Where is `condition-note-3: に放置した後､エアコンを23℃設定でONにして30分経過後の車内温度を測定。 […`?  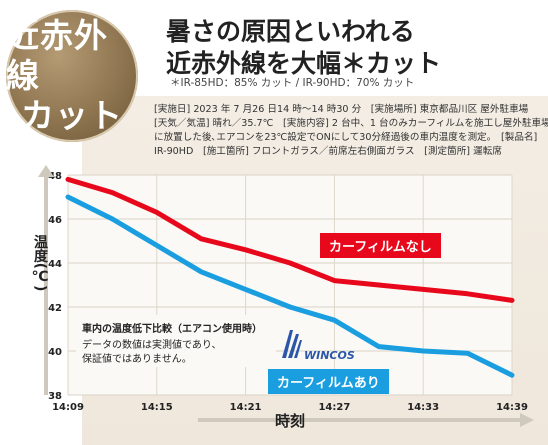 condition-note-3: に放置した後､エアコンを23℃設定でONにして30分経過後の車内温度を測定。 [… is located at coordinates (346, 137).